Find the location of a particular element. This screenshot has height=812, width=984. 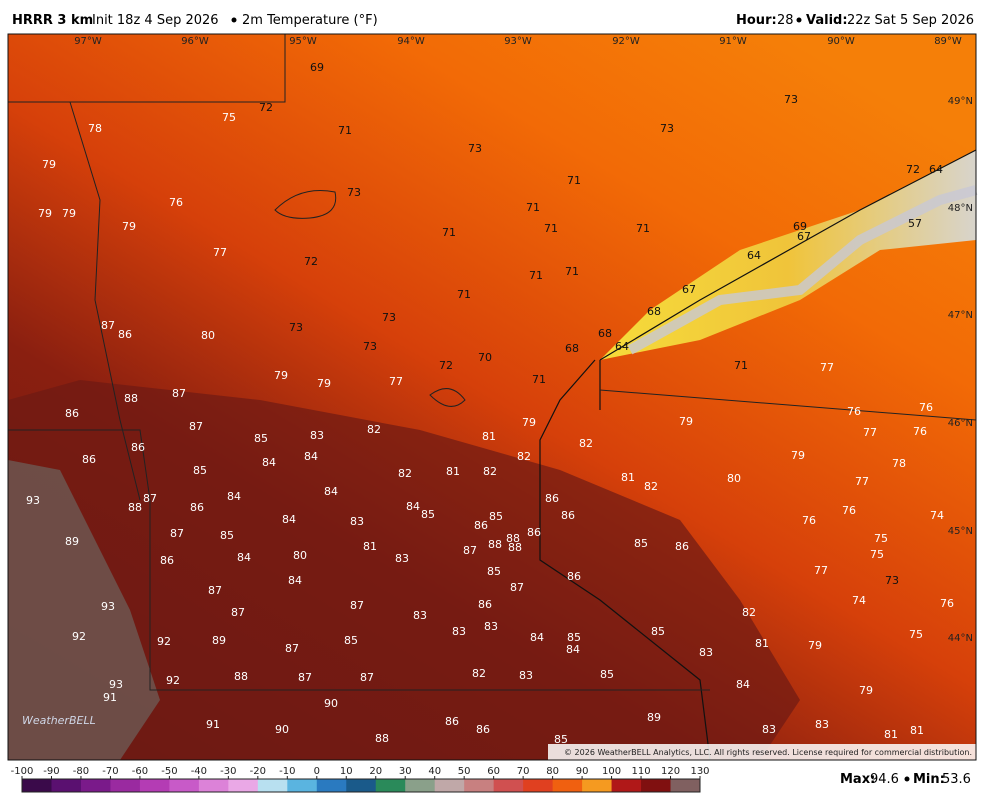

logo: WeatherBELL is located at coordinates (59, 720).